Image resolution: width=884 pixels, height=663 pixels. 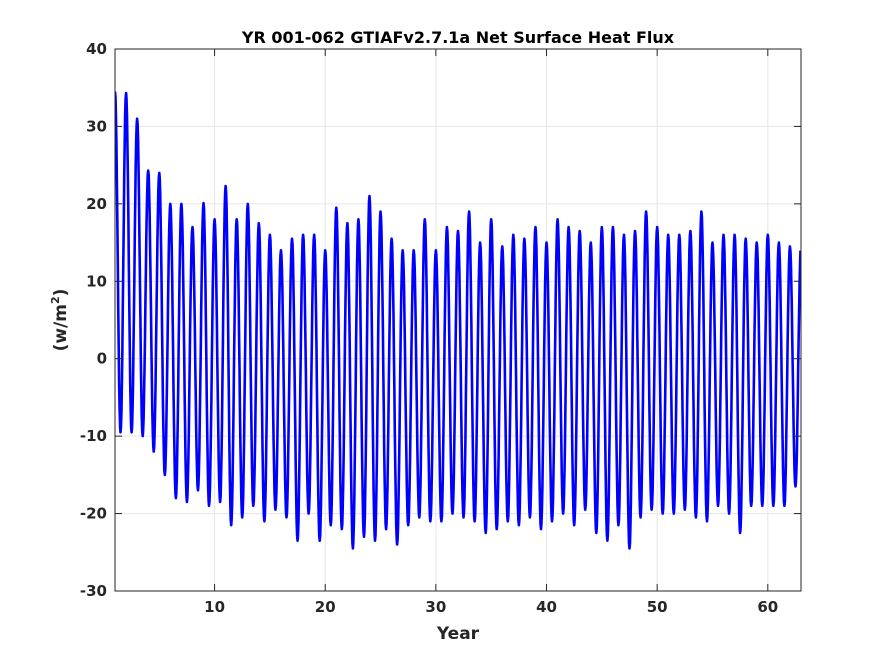 What do you see at coordinates (214, 607) in the screenshot?
I see `x-tick-label: 10` at bounding box center [214, 607].